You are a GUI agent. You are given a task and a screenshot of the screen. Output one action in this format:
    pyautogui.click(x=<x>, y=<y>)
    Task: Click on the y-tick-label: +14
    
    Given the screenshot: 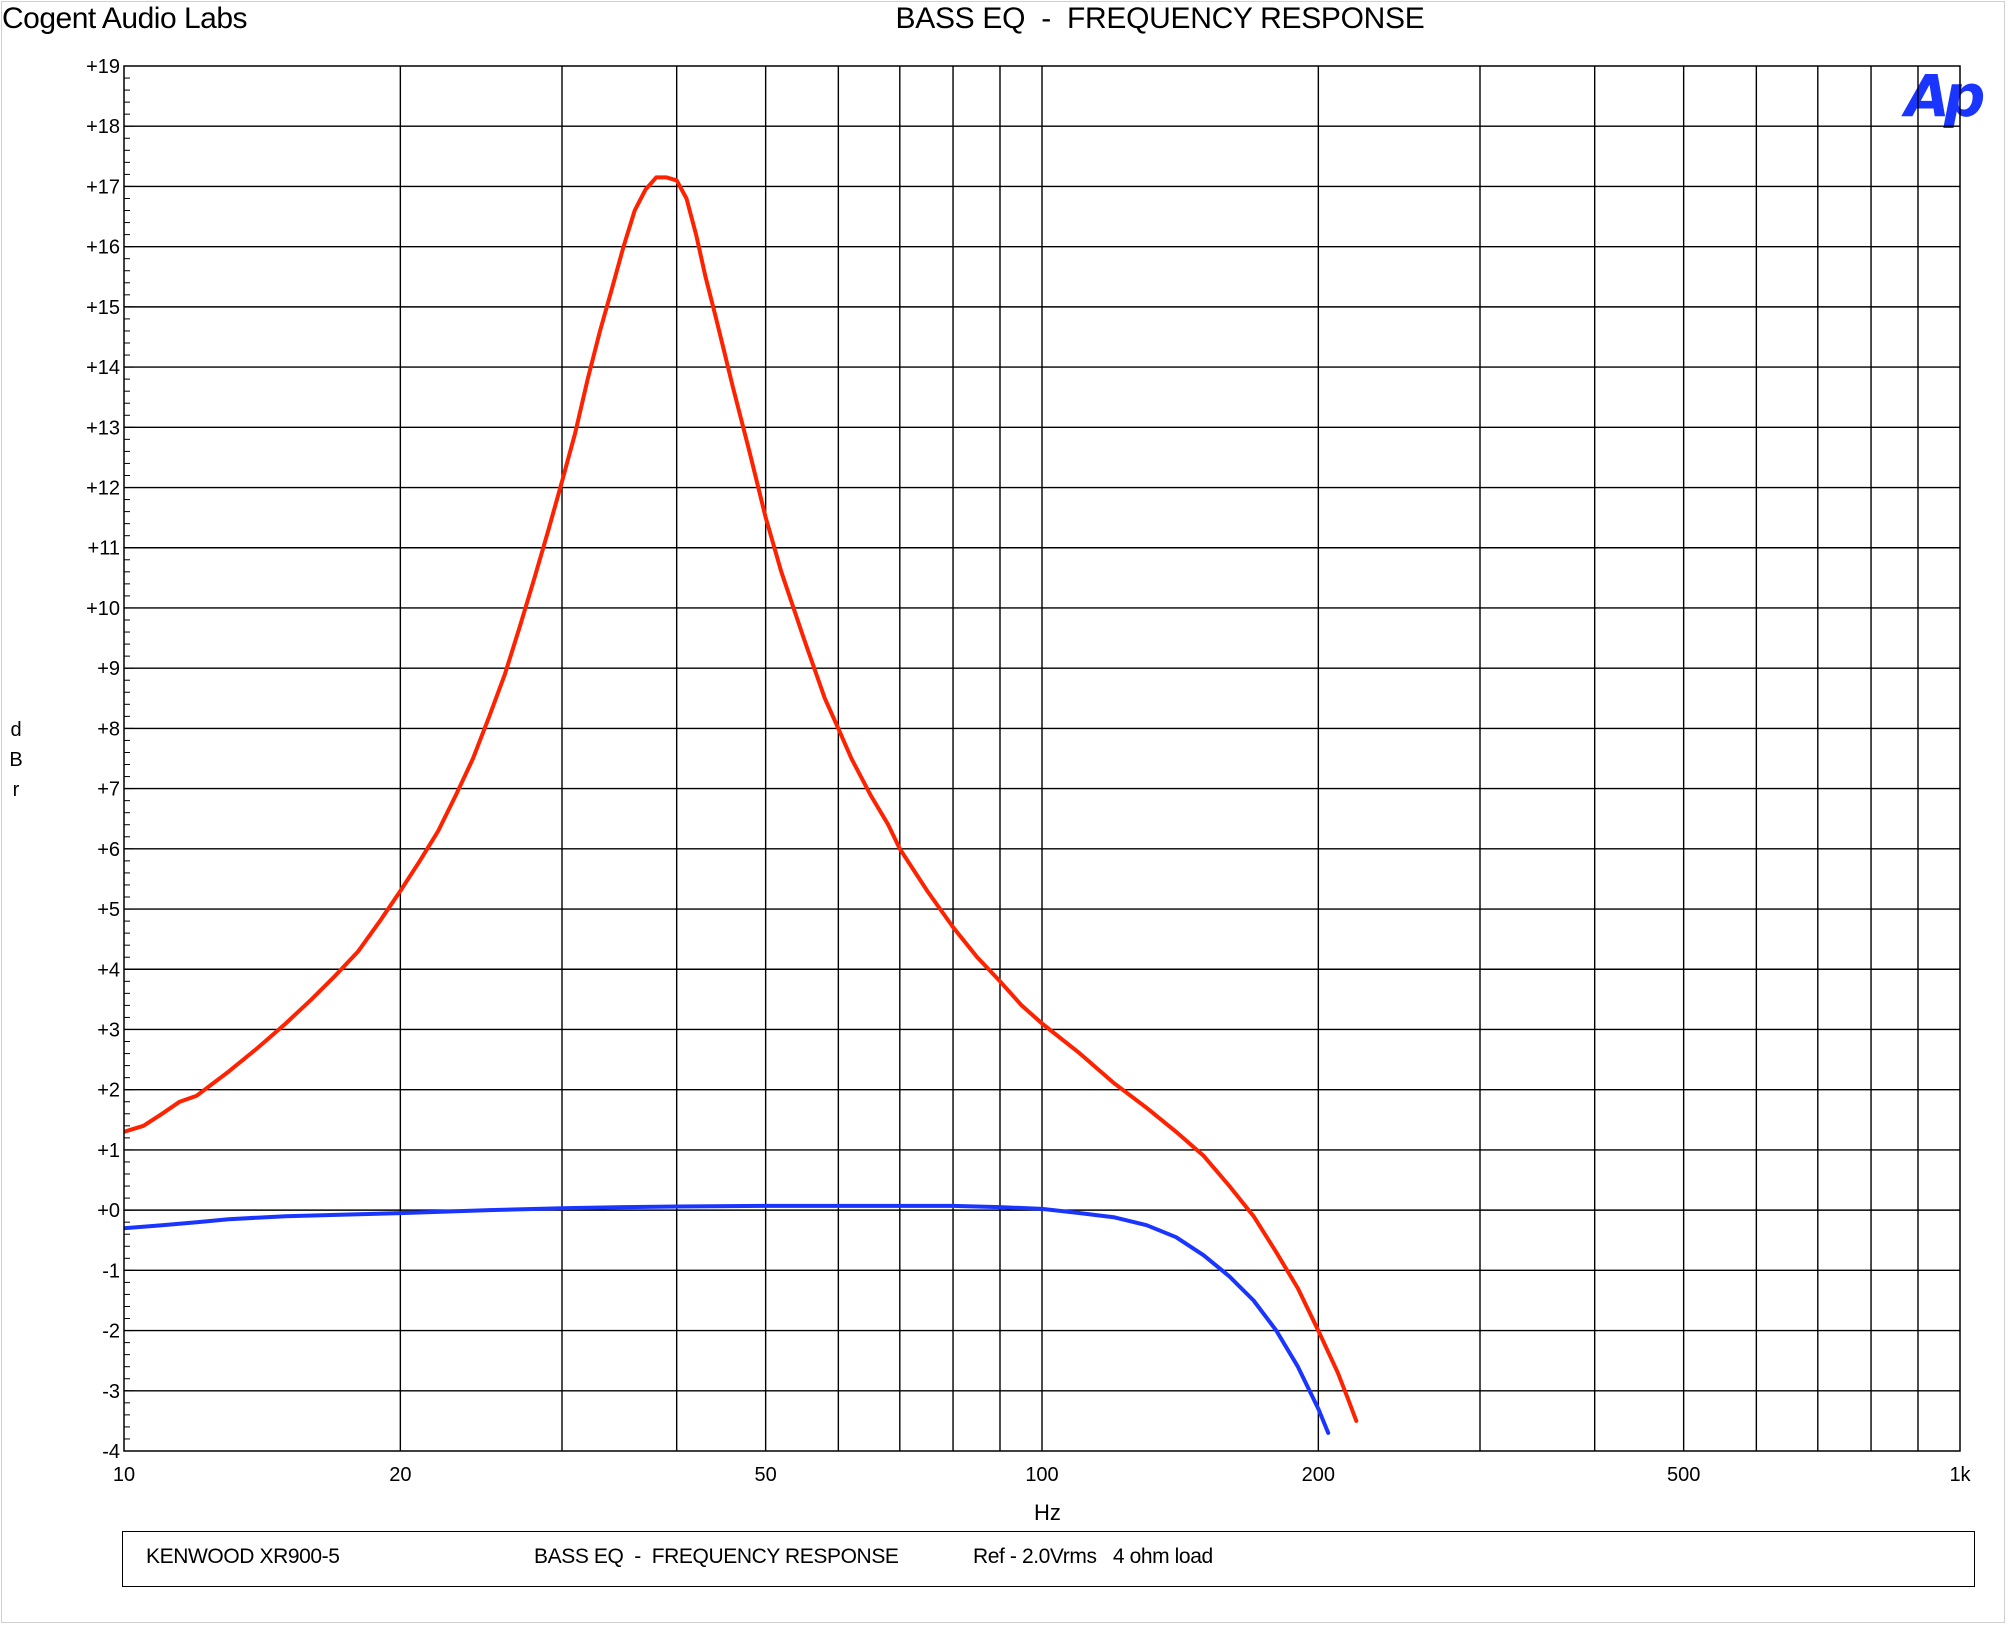 What is the action you would take?
    pyautogui.click(x=103, y=368)
    